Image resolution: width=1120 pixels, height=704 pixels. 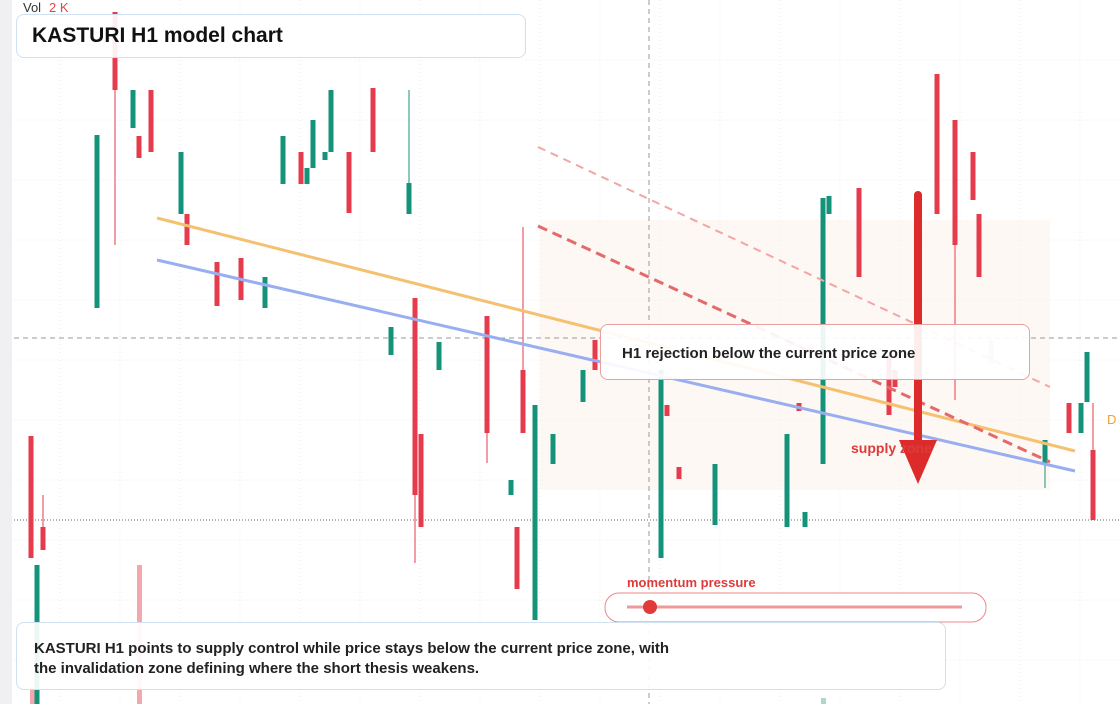 I want to click on volume-label: Vol, so click(x=32, y=7).